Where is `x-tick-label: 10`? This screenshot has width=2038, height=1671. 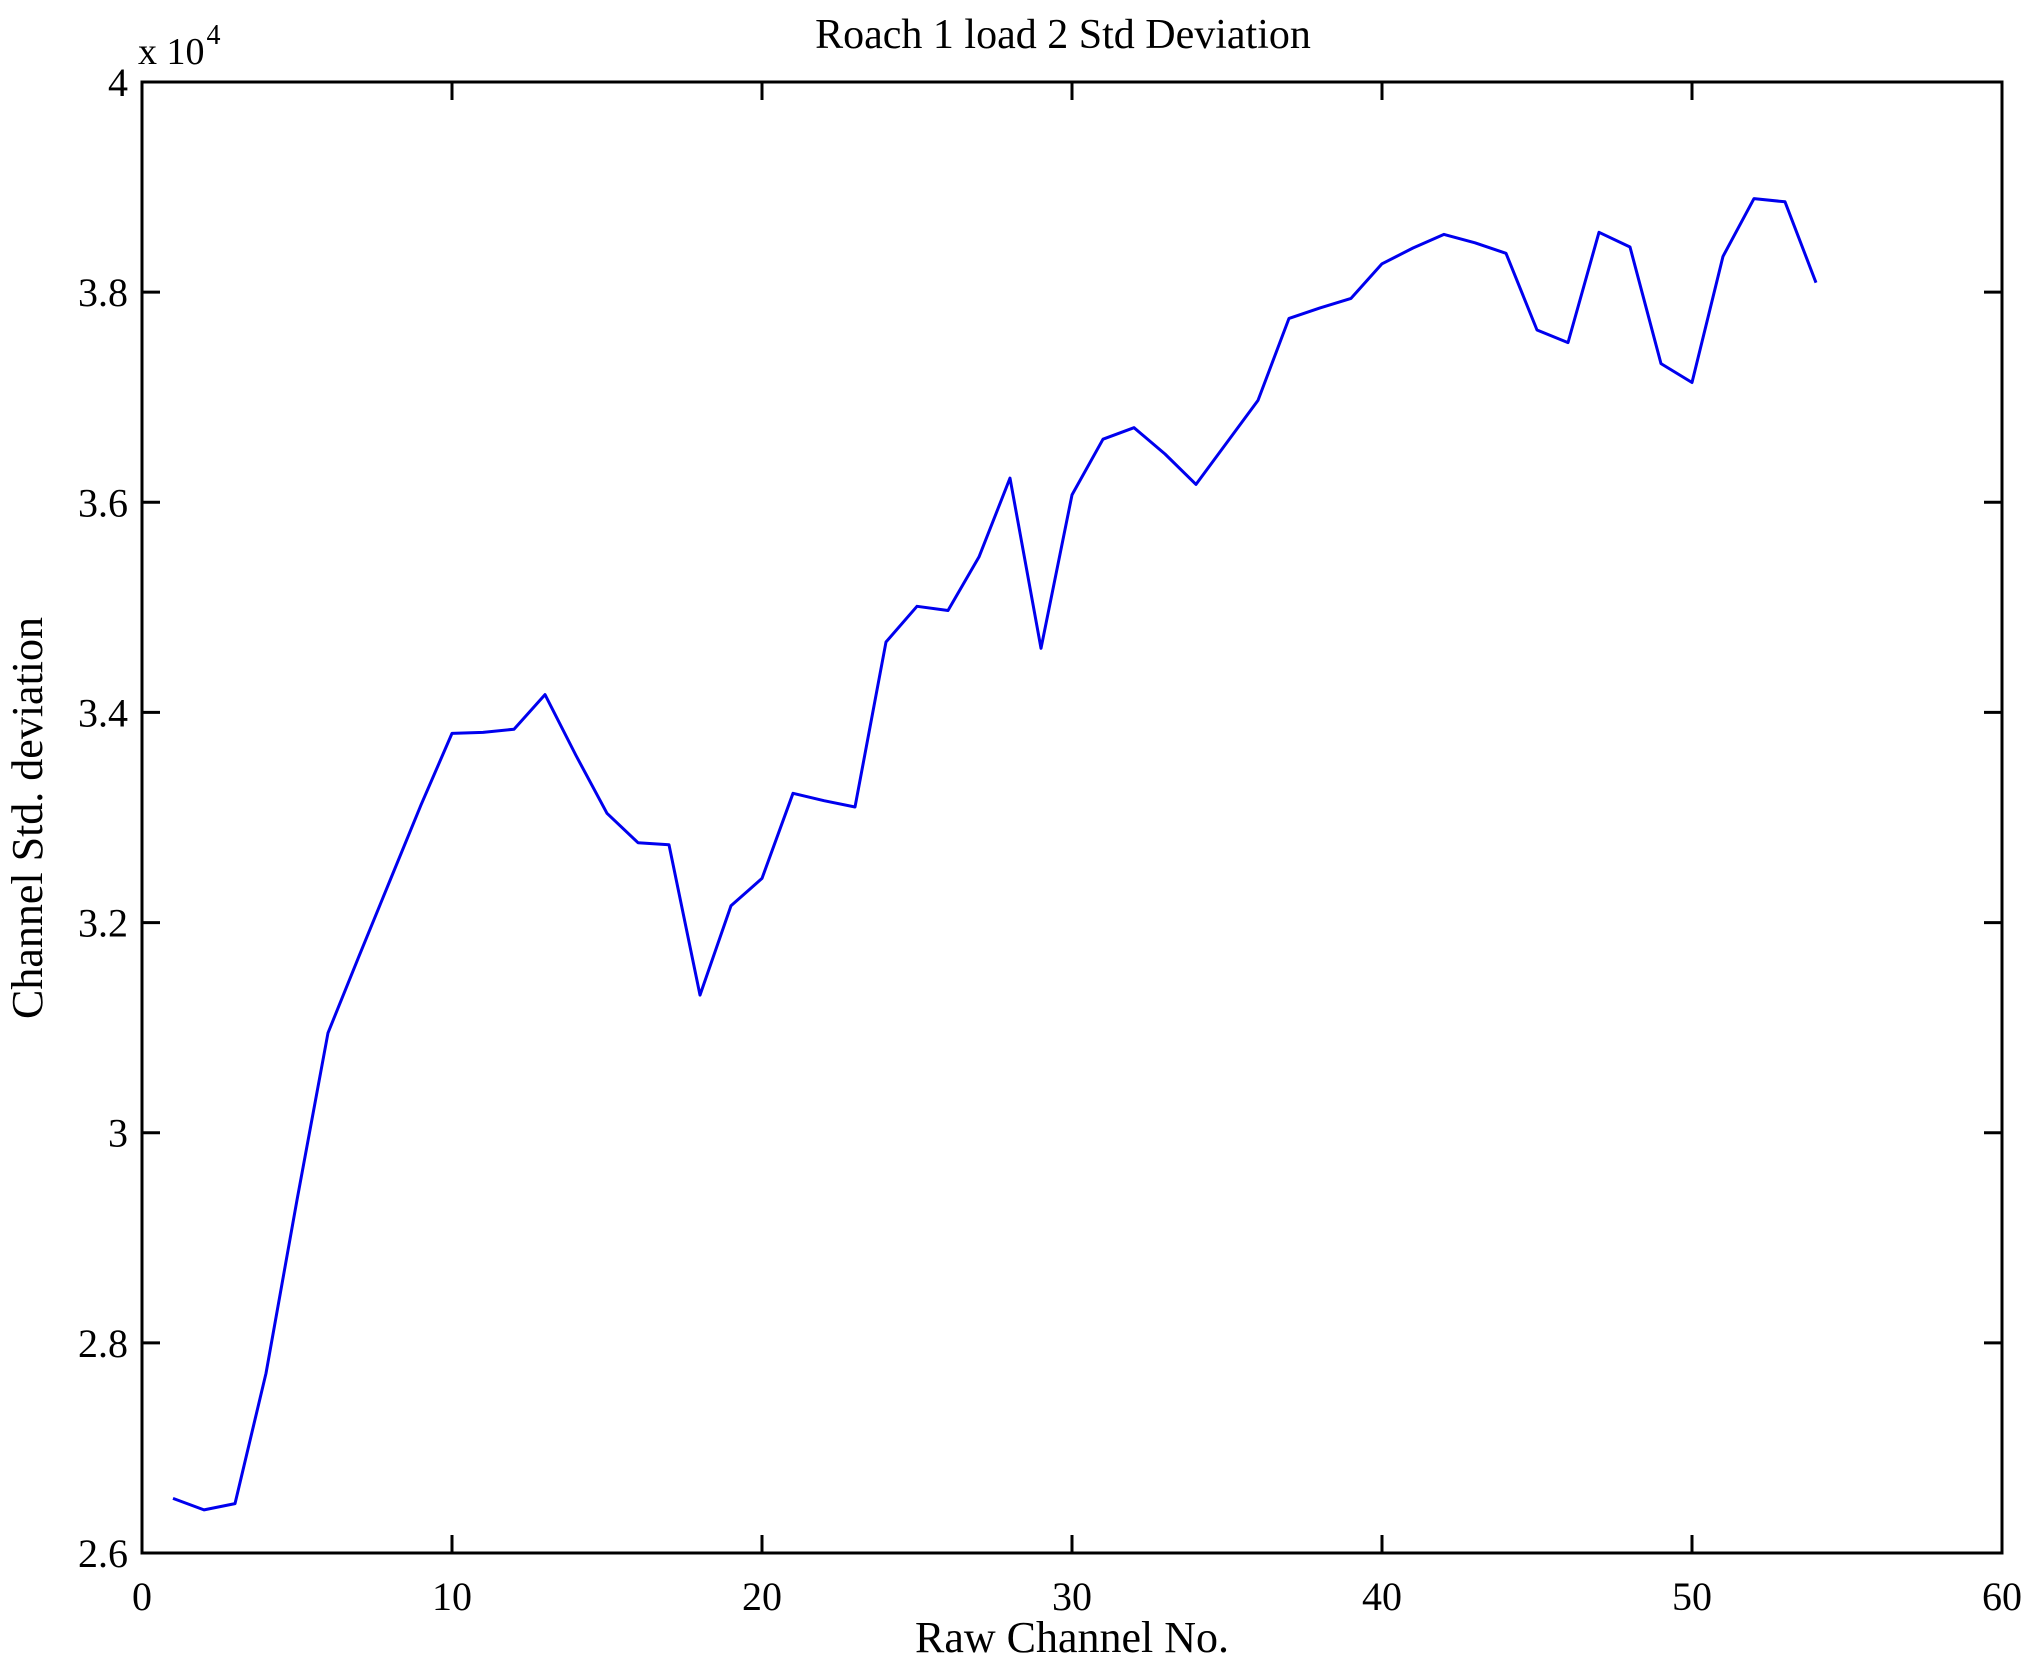 x-tick-label: 10 is located at coordinates (452, 1596).